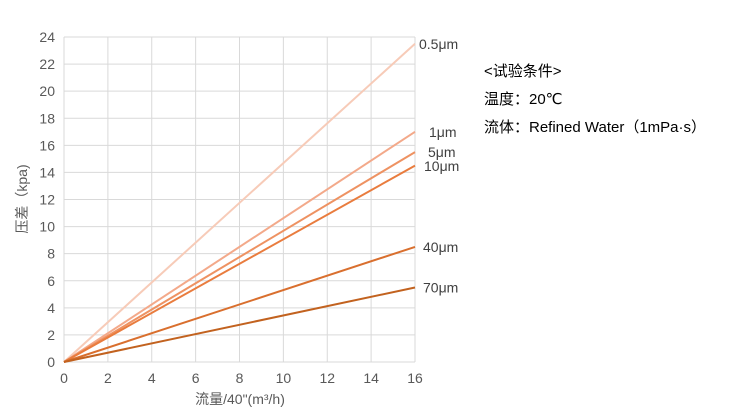 This screenshot has height=413, width=729. Describe the element at coordinates (47, 172) in the screenshot. I see `y-tick-label: 14` at that location.